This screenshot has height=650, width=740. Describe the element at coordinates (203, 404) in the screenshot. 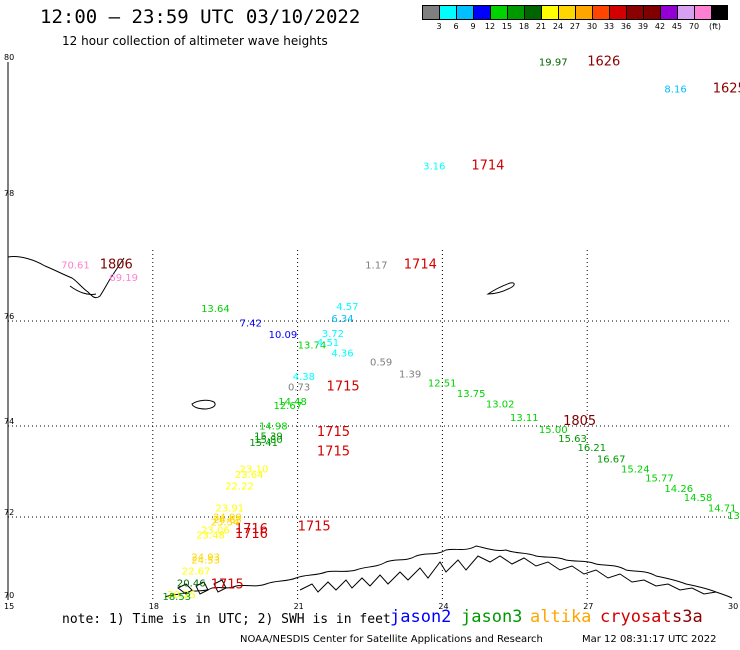

I see `bear-island` at that location.